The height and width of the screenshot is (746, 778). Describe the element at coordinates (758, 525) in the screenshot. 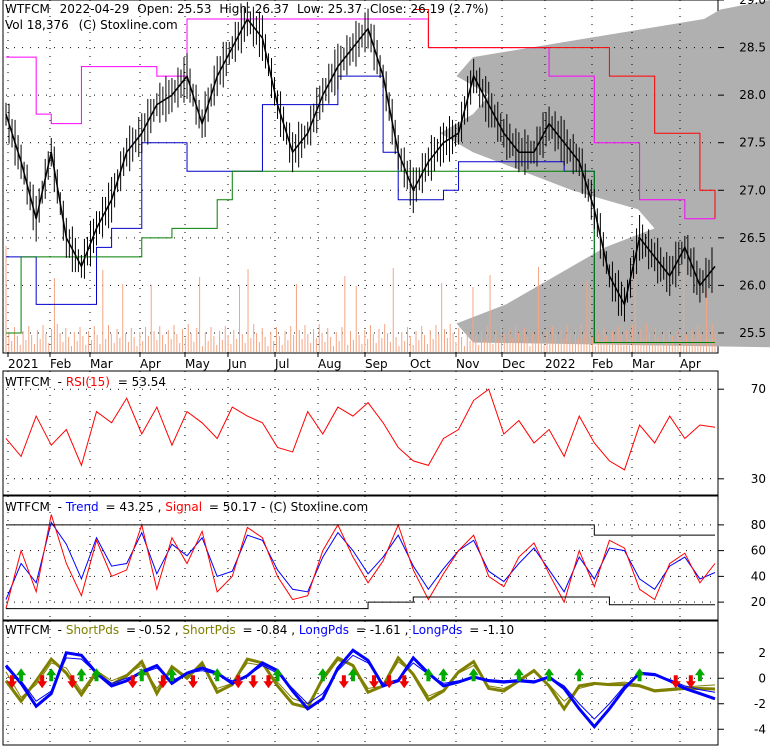

I see `y-tick-label: 80` at that location.